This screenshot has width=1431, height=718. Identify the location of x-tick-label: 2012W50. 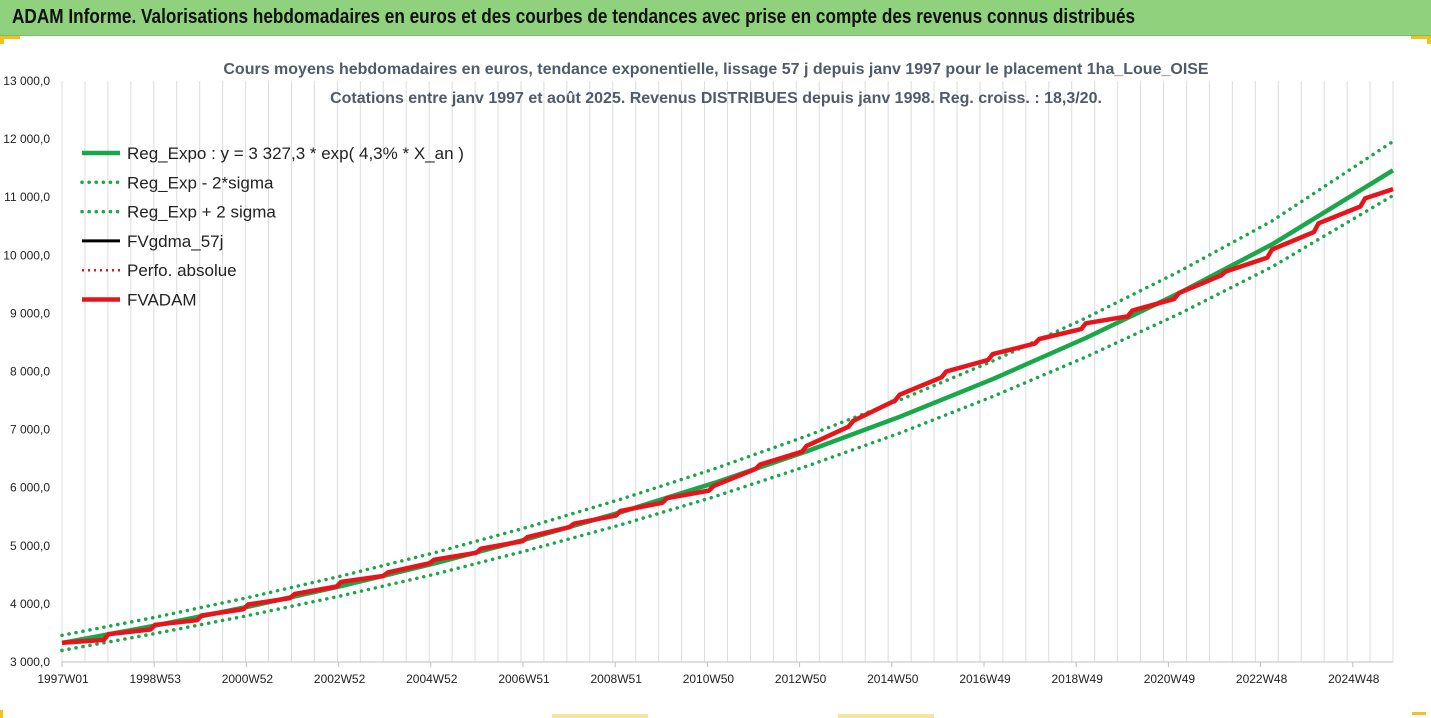
(801, 679).